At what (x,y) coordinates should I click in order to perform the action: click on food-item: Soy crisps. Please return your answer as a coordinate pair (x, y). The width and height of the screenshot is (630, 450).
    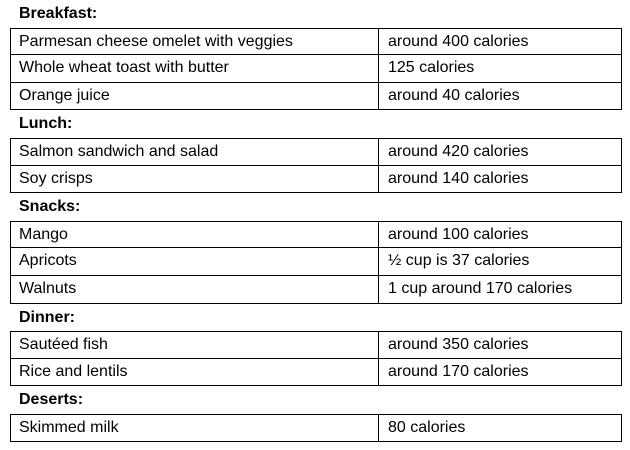
    Looking at the image, I should click on (56, 178).